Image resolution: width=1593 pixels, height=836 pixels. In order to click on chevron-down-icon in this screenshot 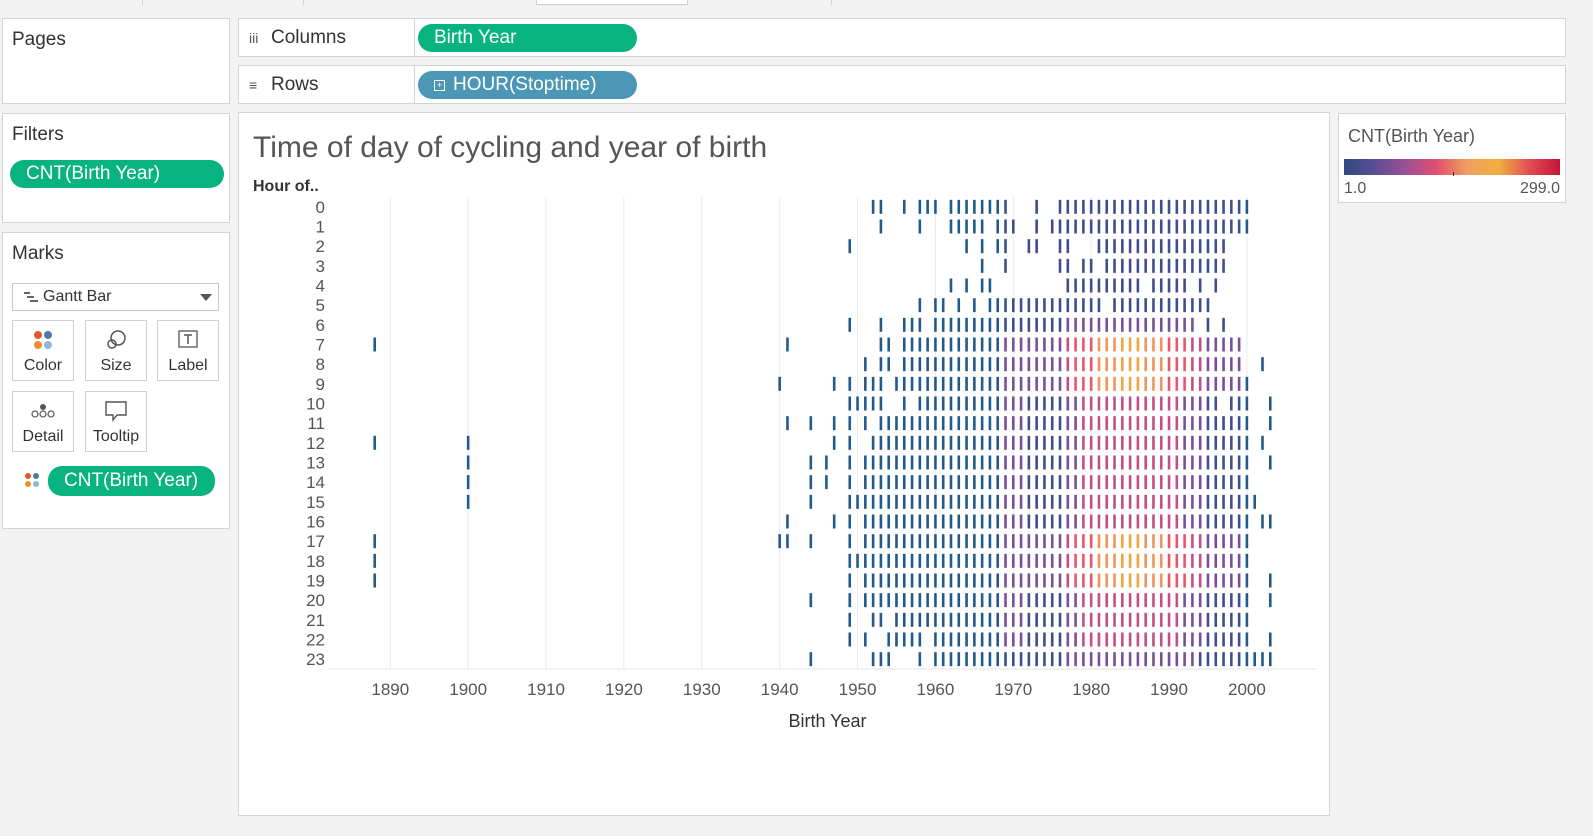, I will do `click(206, 297)`.